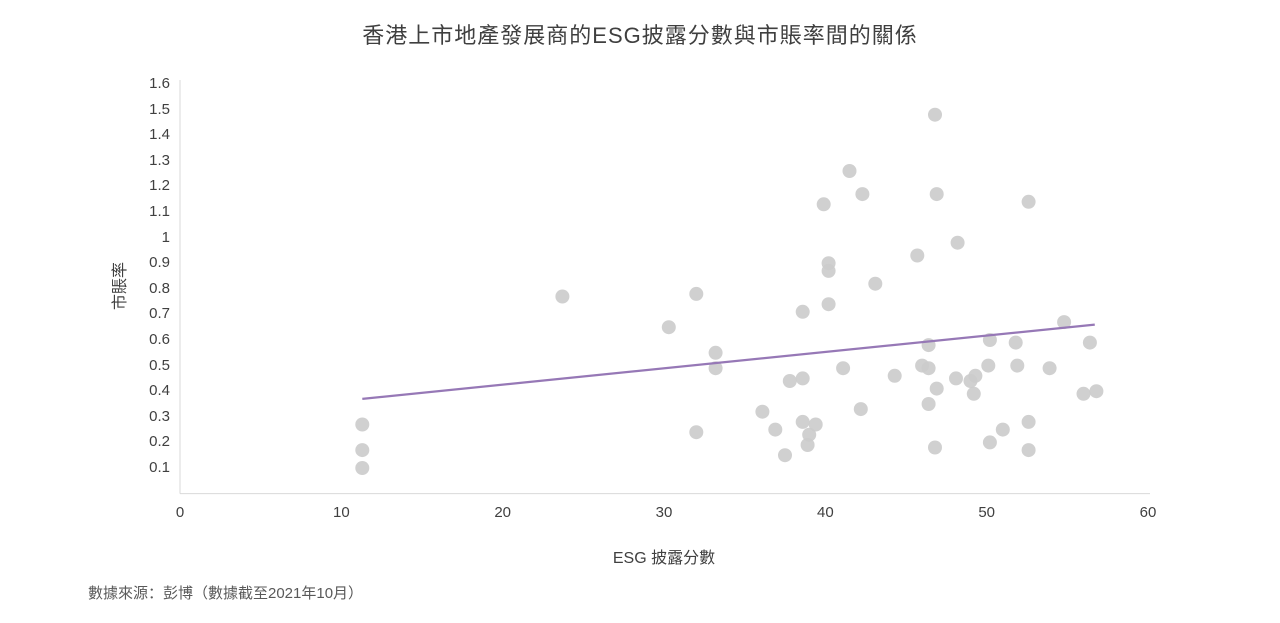 The height and width of the screenshot is (623, 1280). What do you see at coordinates (159, 288) in the screenshot?
I see `y-tick-label: 0.8` at bounding box center [159, 288].